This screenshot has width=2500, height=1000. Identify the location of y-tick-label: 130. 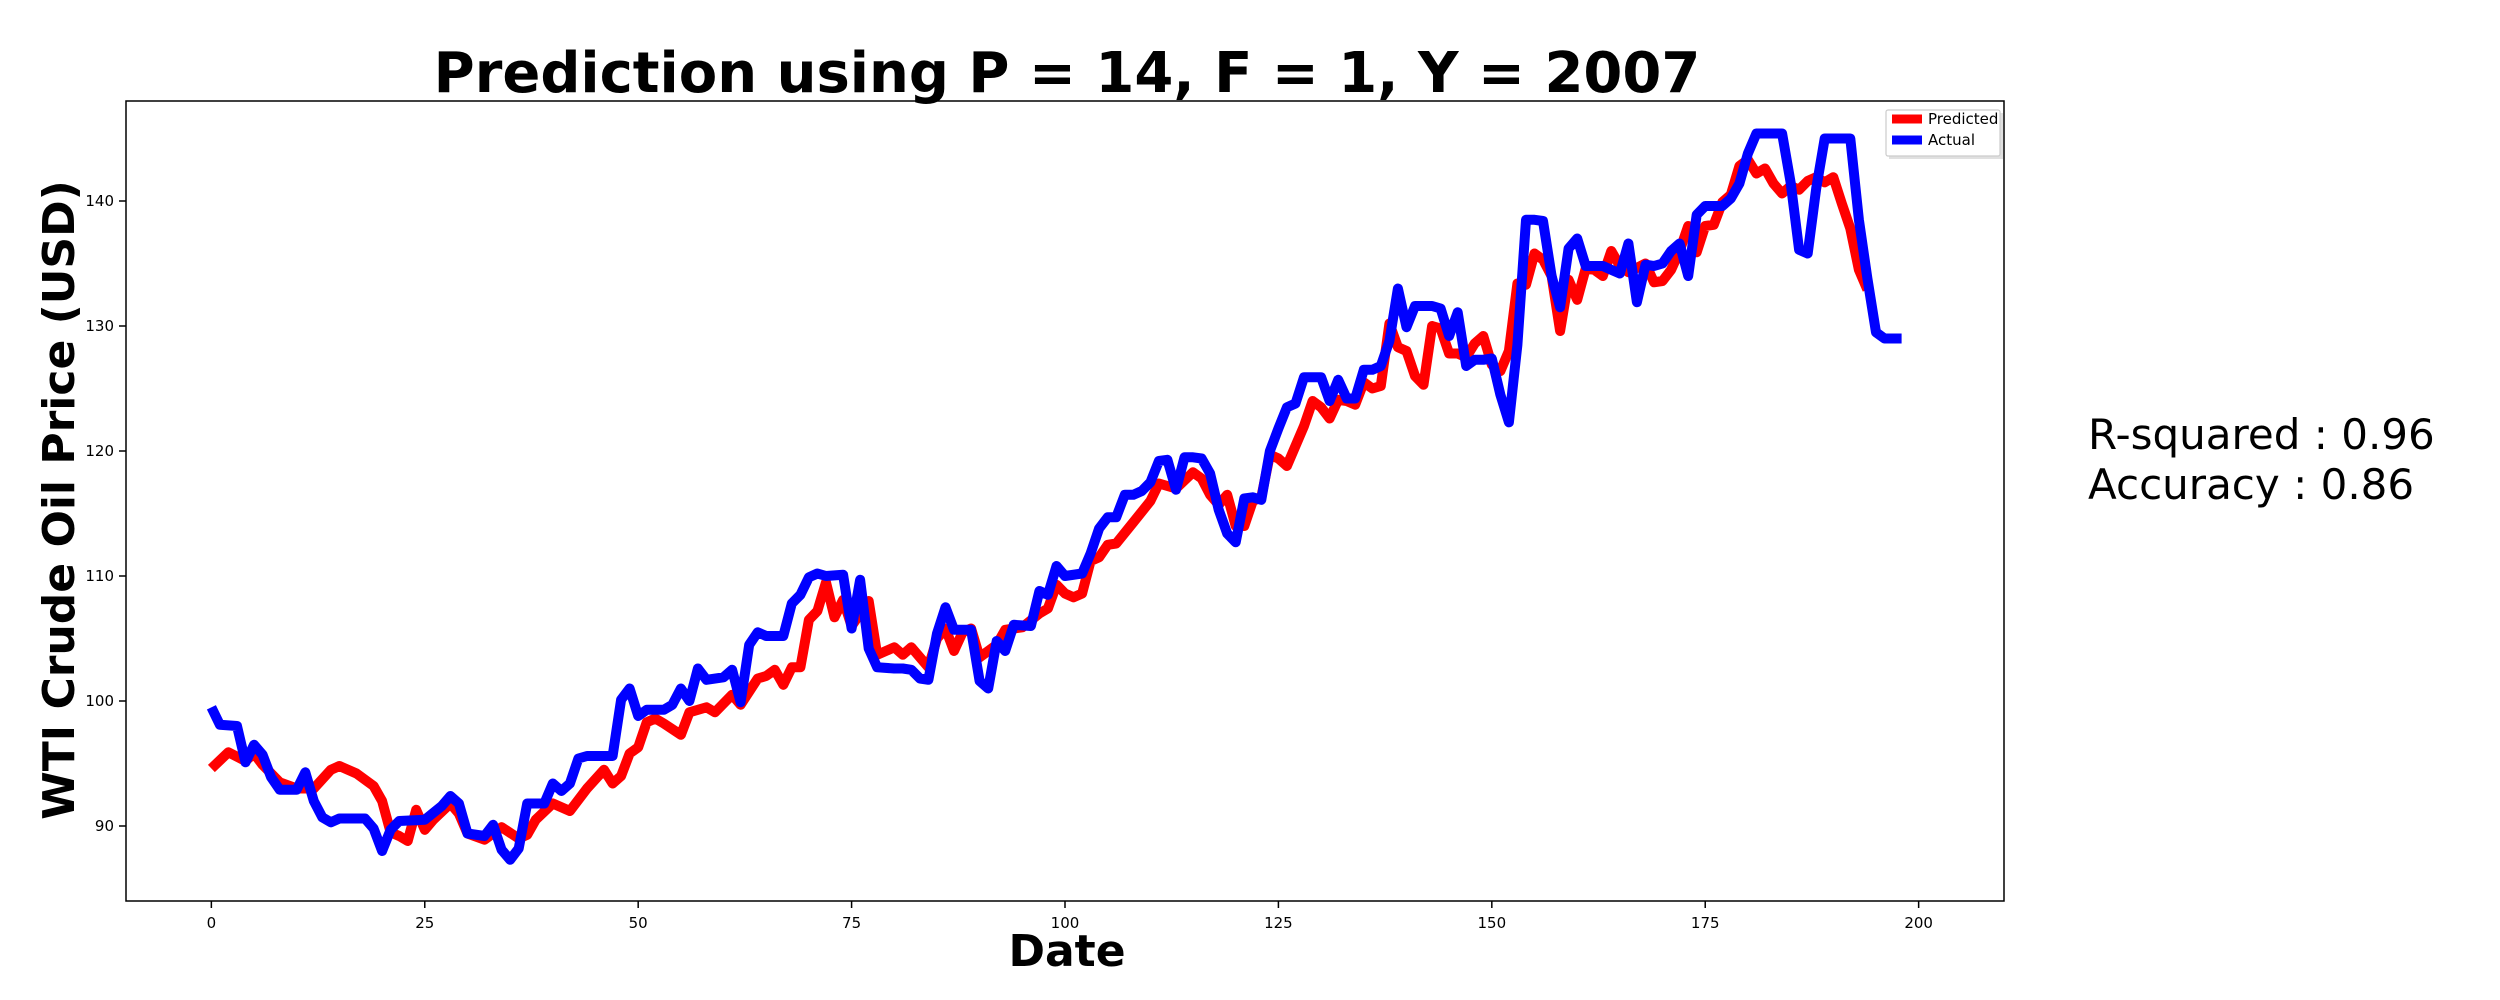
(99, 326).